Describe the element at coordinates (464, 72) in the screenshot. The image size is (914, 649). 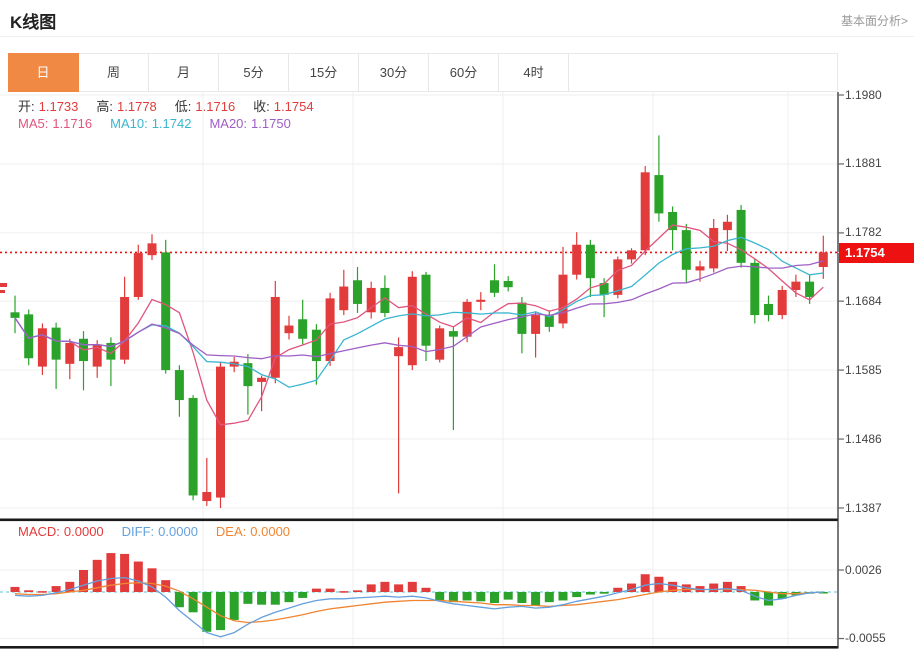
I see `tab-60分: 60分` at that location.